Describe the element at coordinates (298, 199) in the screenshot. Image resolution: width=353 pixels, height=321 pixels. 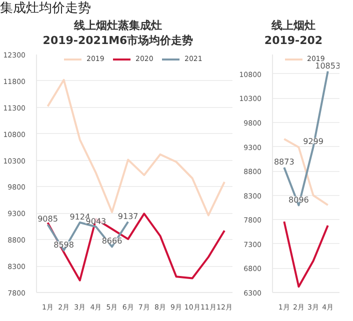
I see `data-label: 8096` at that location.